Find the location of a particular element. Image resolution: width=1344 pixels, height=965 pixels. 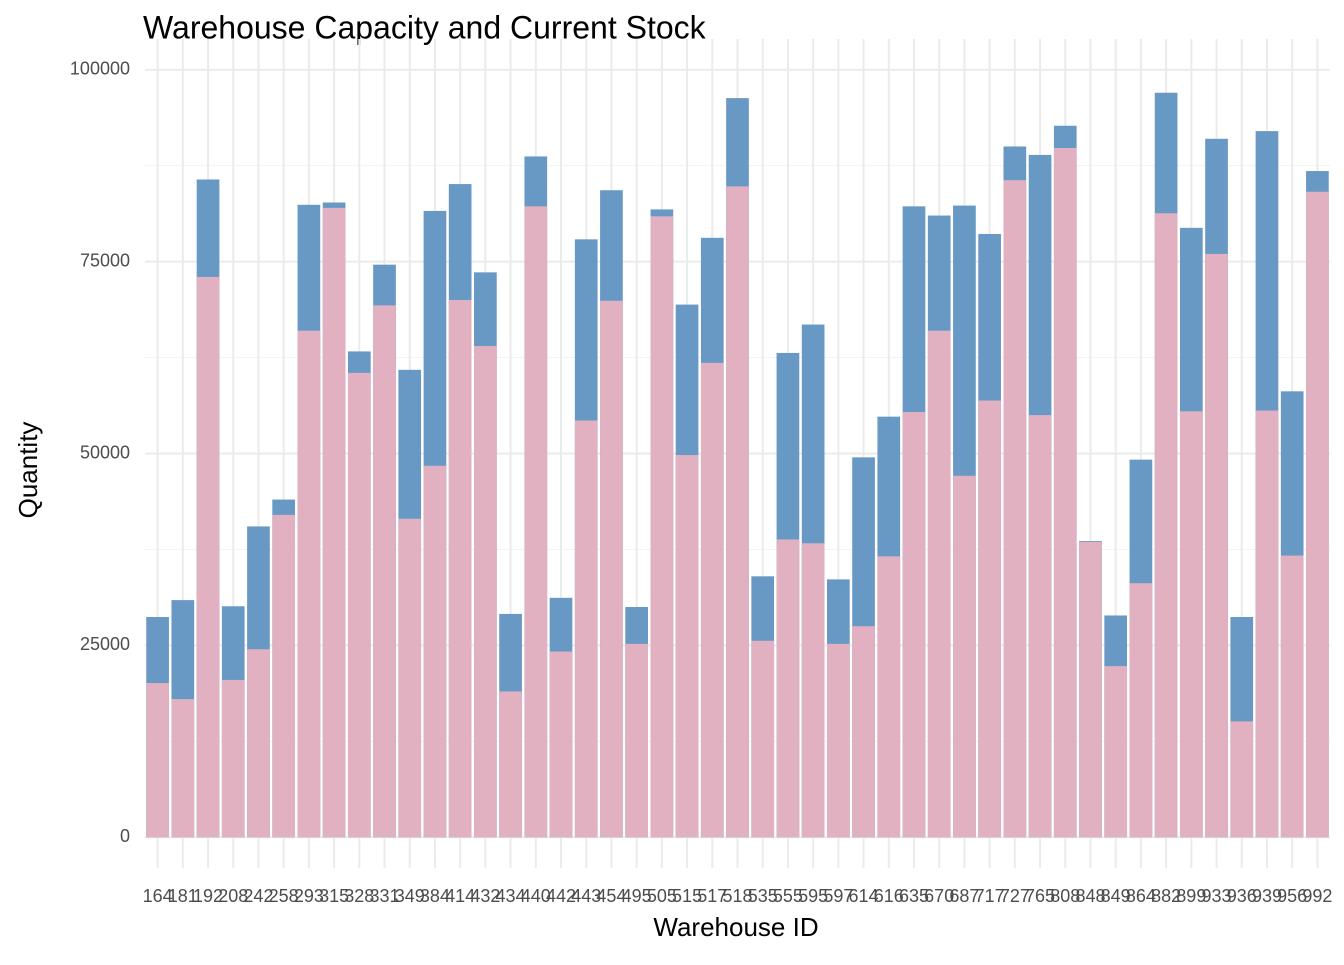

y-tick-label: 50000 is located at coordinates (105, 452).